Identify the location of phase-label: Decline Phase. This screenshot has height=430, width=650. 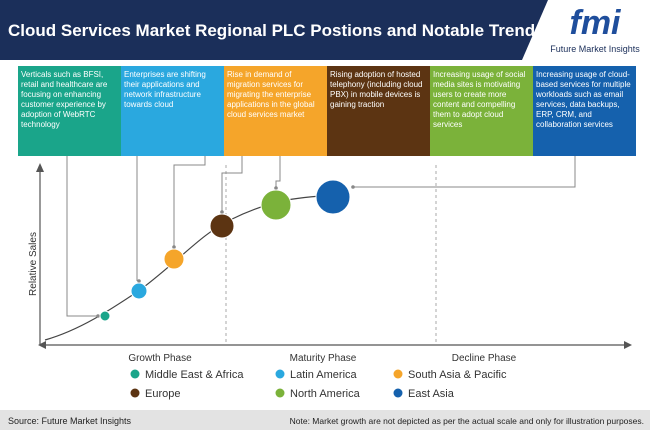
(484, 358).